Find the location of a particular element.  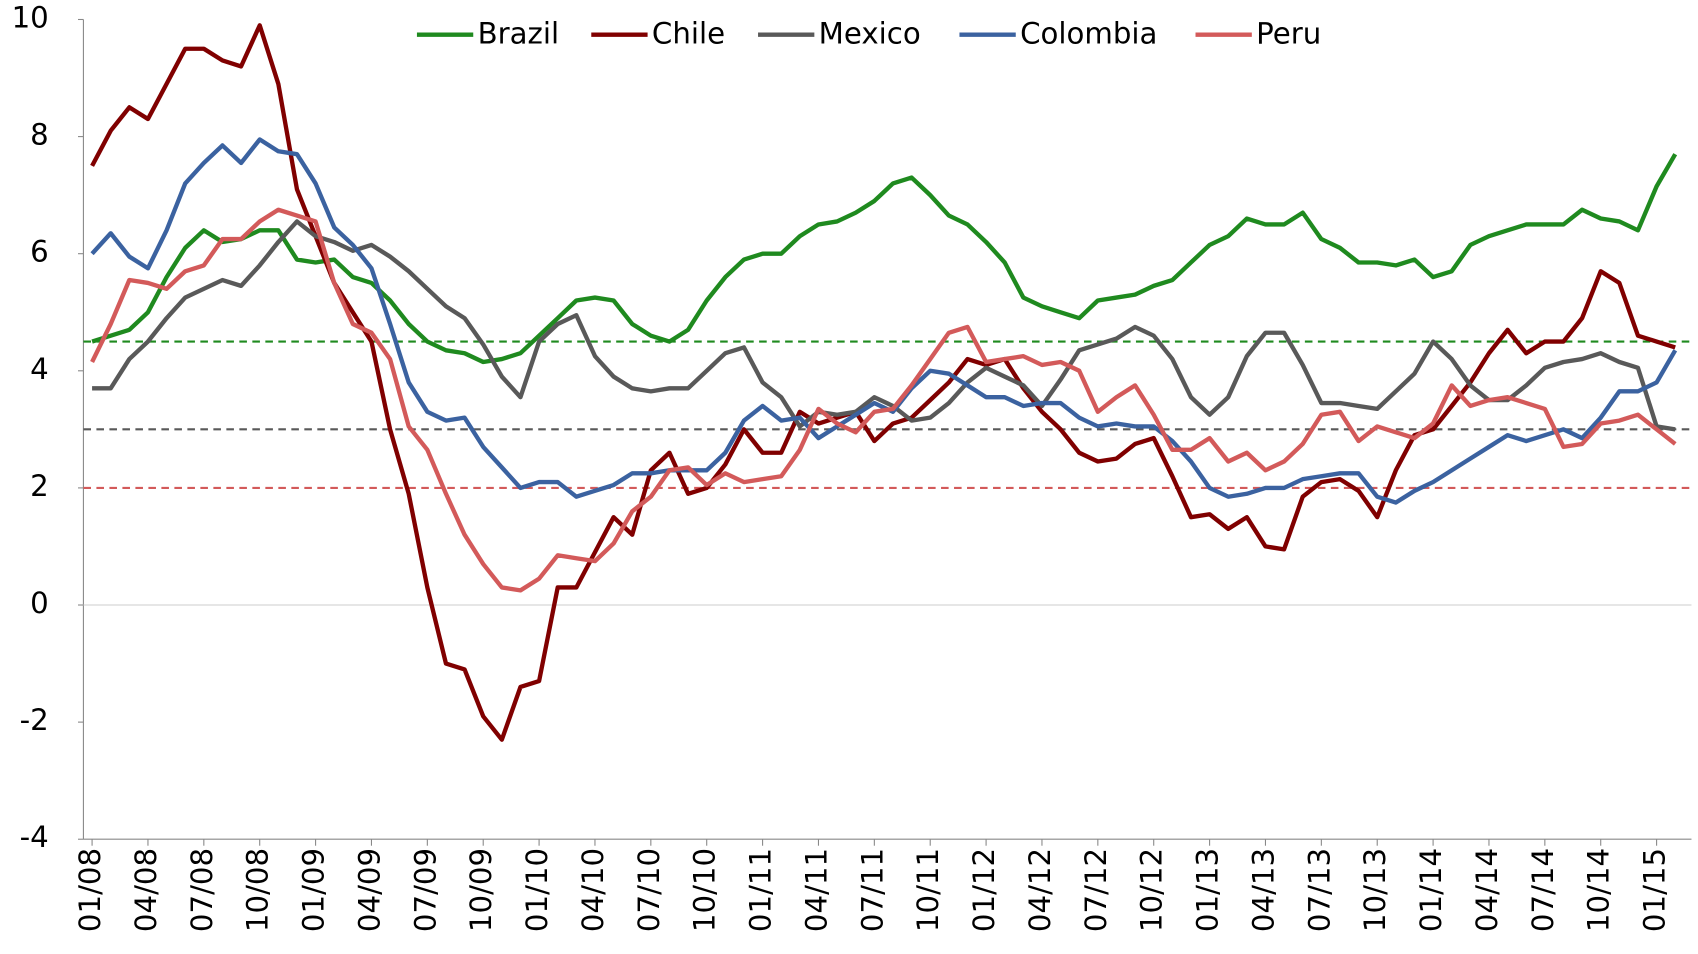

x-tick-label: 07/11 is located at coordinates (872, 890).